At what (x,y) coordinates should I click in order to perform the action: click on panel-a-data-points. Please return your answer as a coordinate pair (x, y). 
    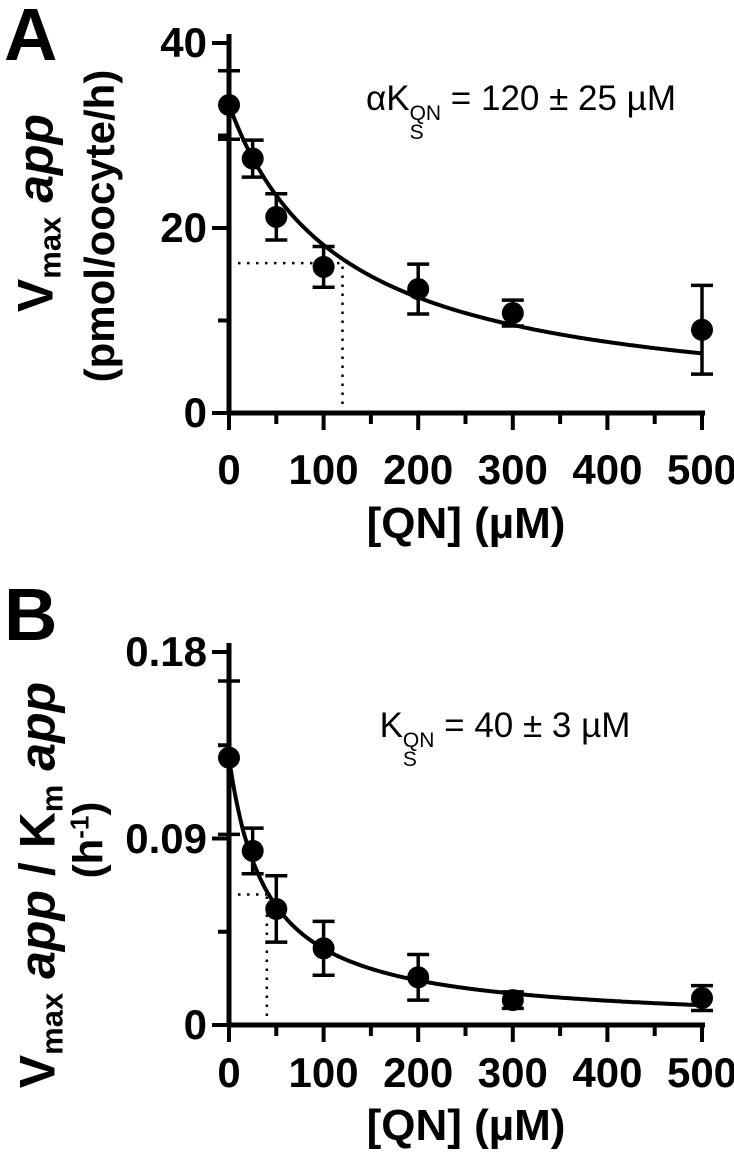
    Looking at the image, I should click on (465, 217).